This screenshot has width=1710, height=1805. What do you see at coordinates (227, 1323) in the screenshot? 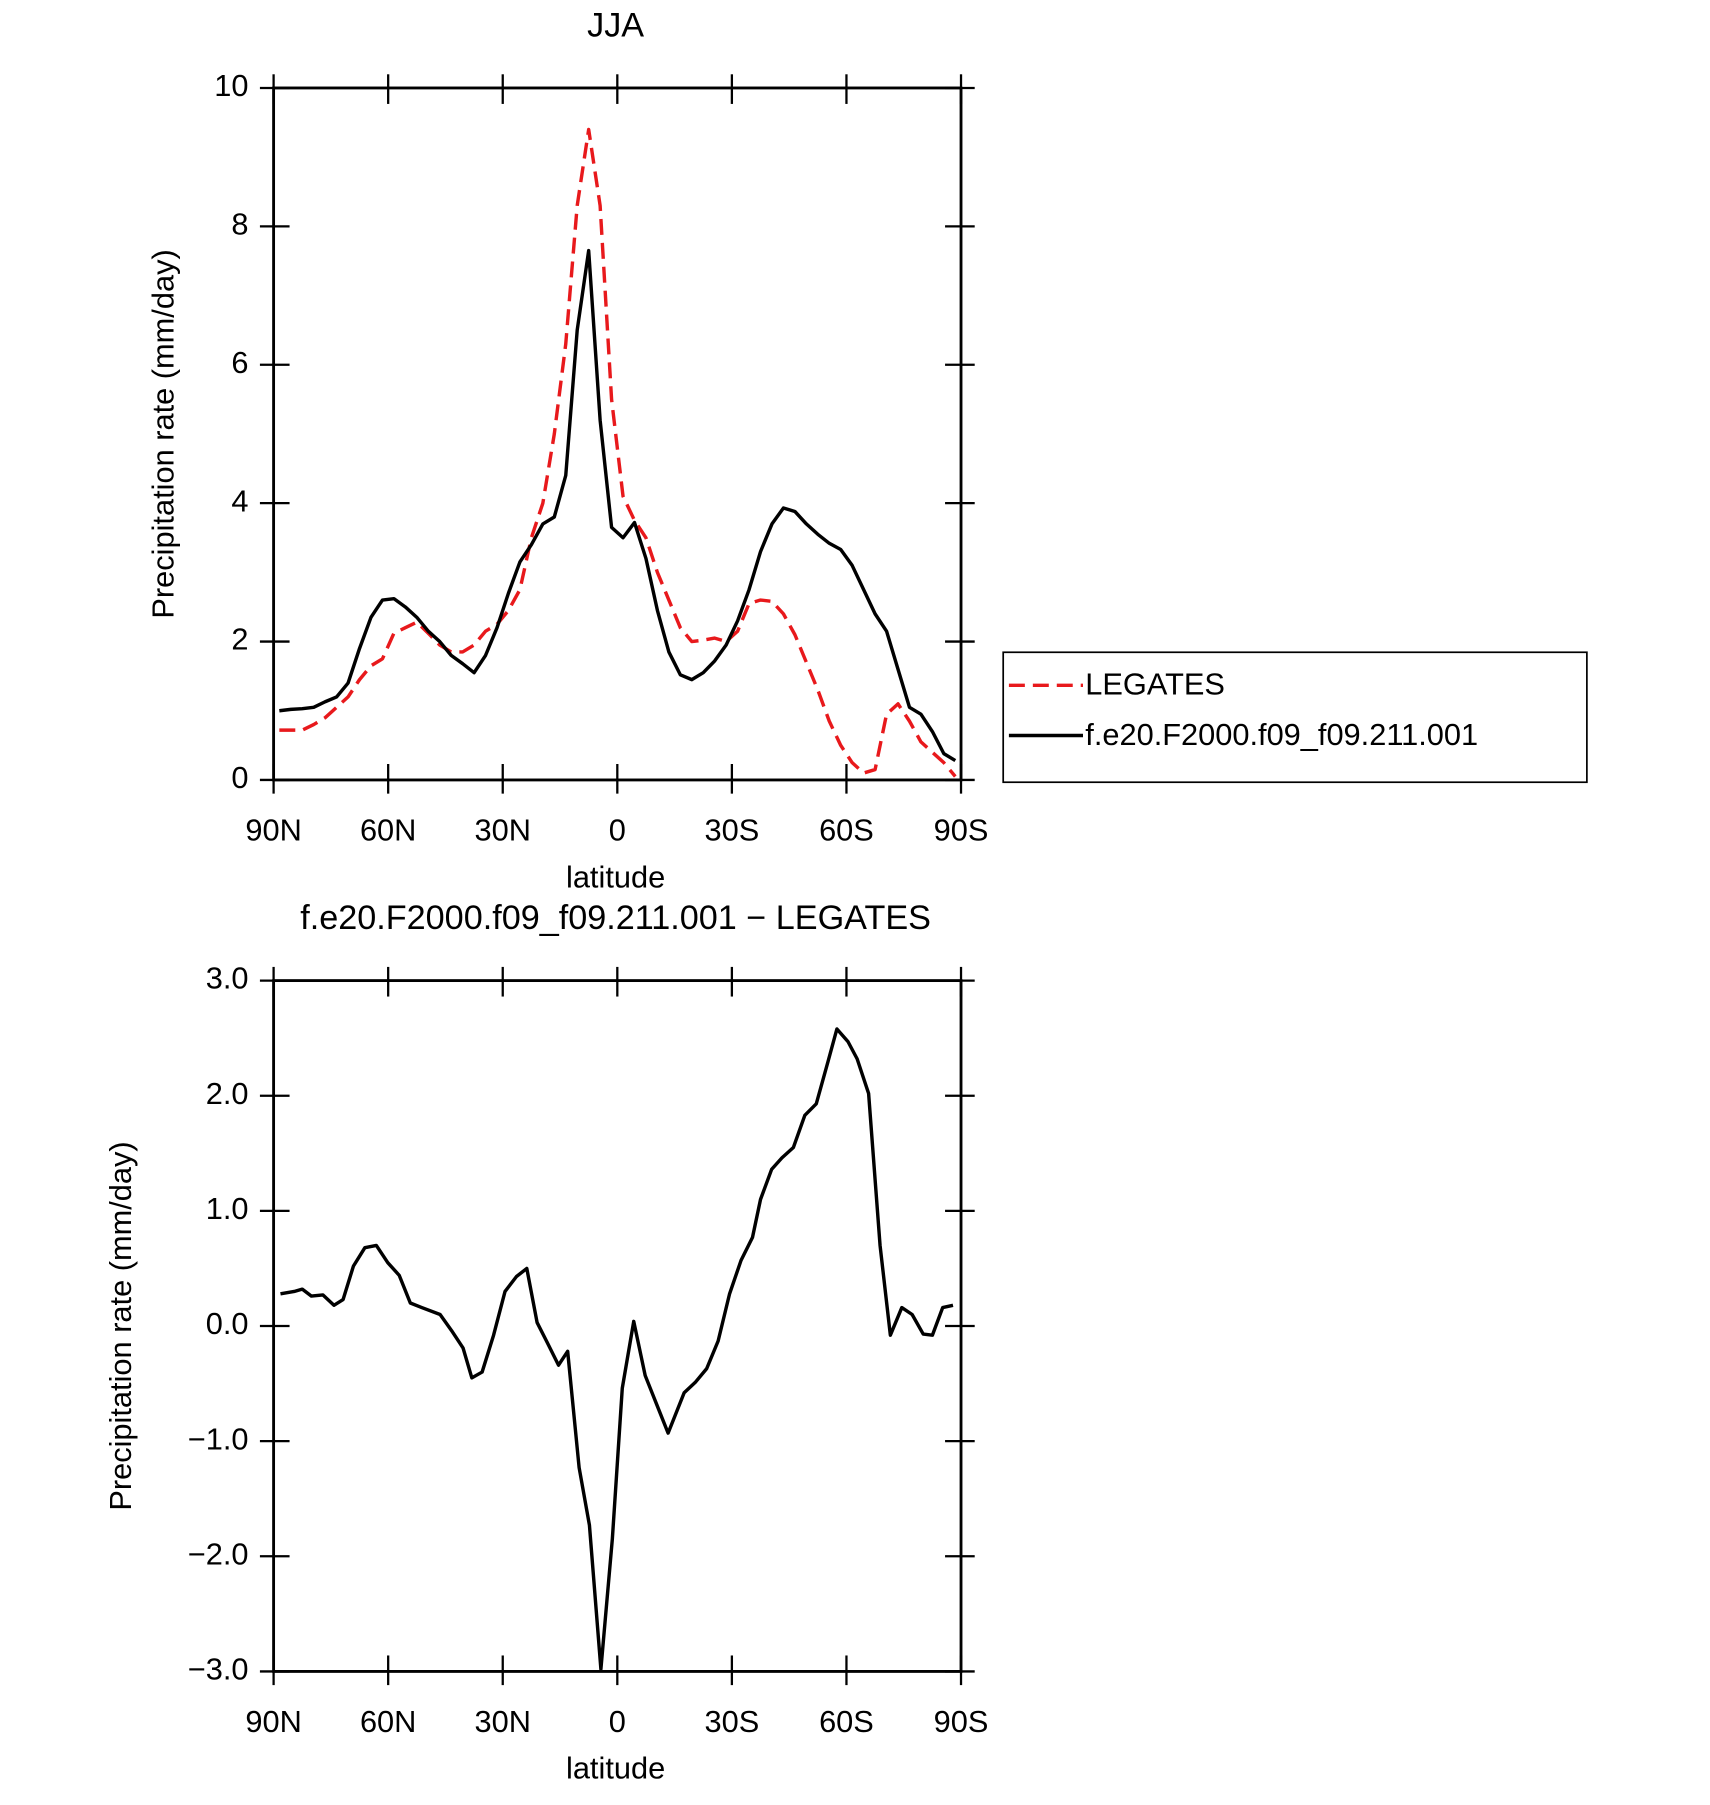
I see `y-tick-label: 0.0` at bounding box center [227, 1323].